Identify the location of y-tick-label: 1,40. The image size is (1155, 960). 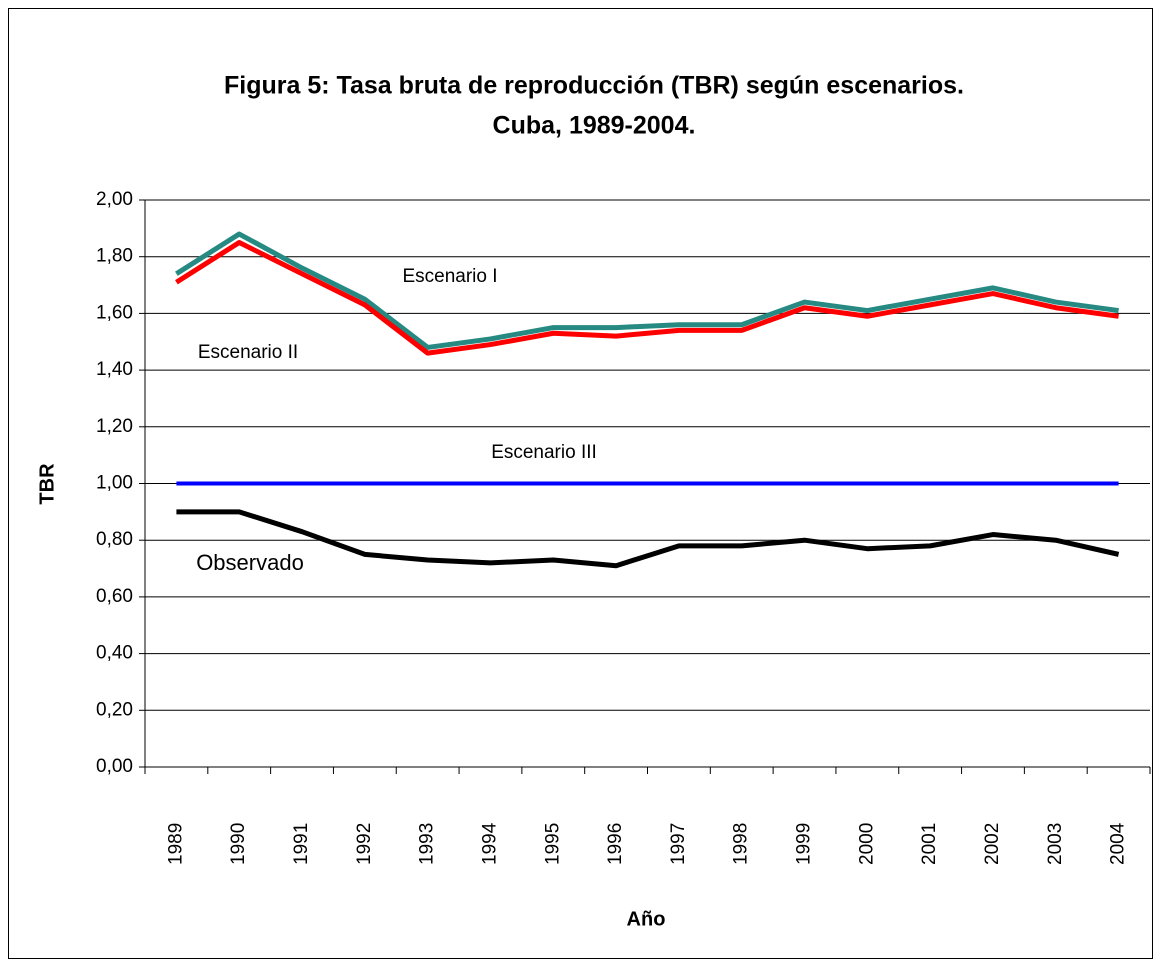
(114, 369).